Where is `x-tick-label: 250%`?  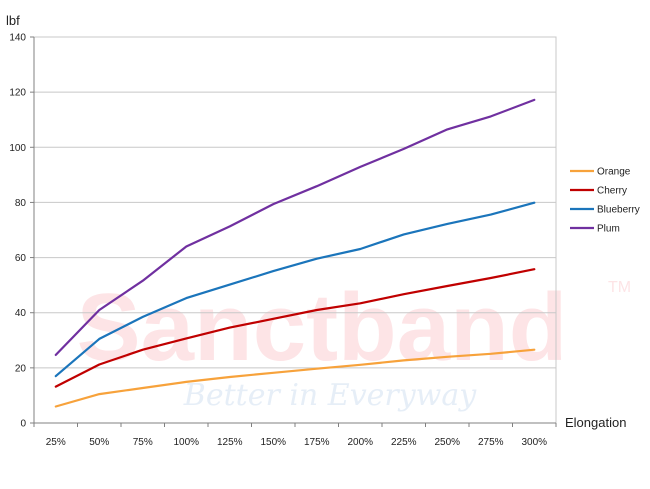
x-tick-label: 250% is located at coordinates (447, 442).